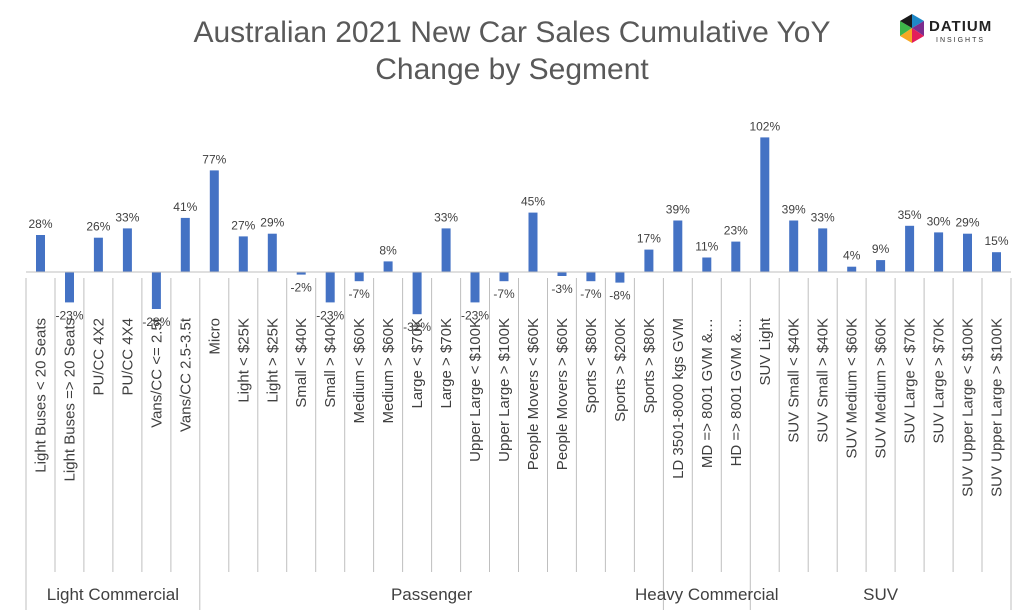 The image size is (1024, 615). What do you see at coordinates (127, 250) in the screenshot?
I see `bar-pu-cc-4x4` at bounding box center [127, 250].